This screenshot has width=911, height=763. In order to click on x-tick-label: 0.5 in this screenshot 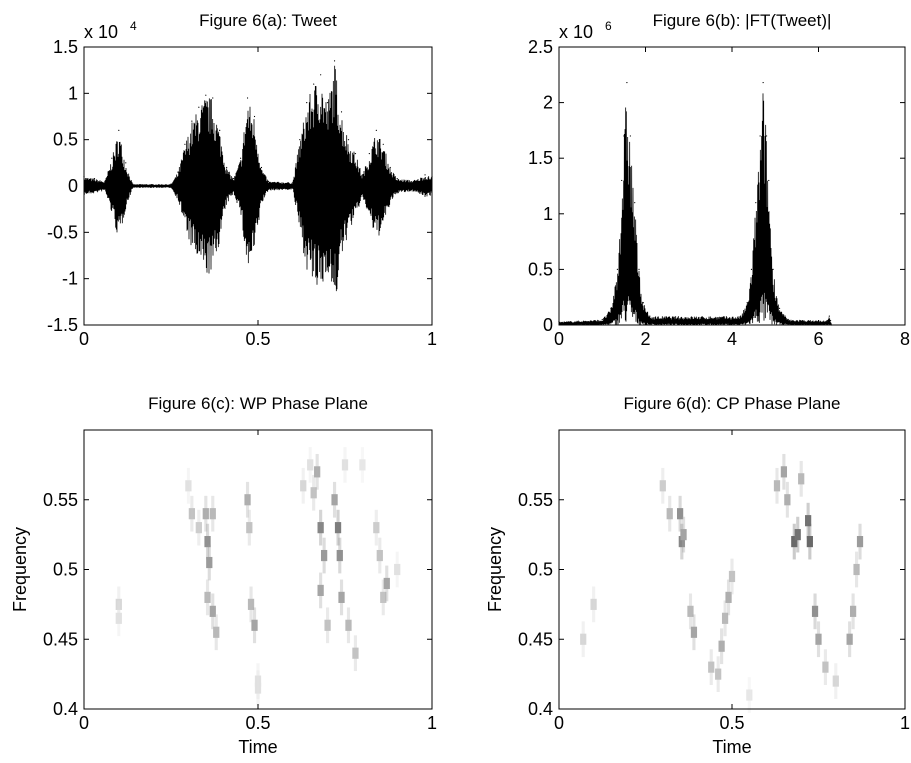, I will do `click(257, 339)`.